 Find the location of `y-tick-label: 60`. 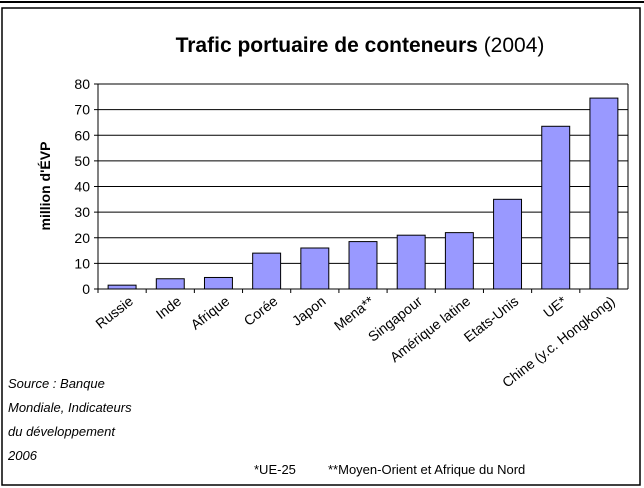

y-tick-label: 60 is located at coordinates (82, 135).